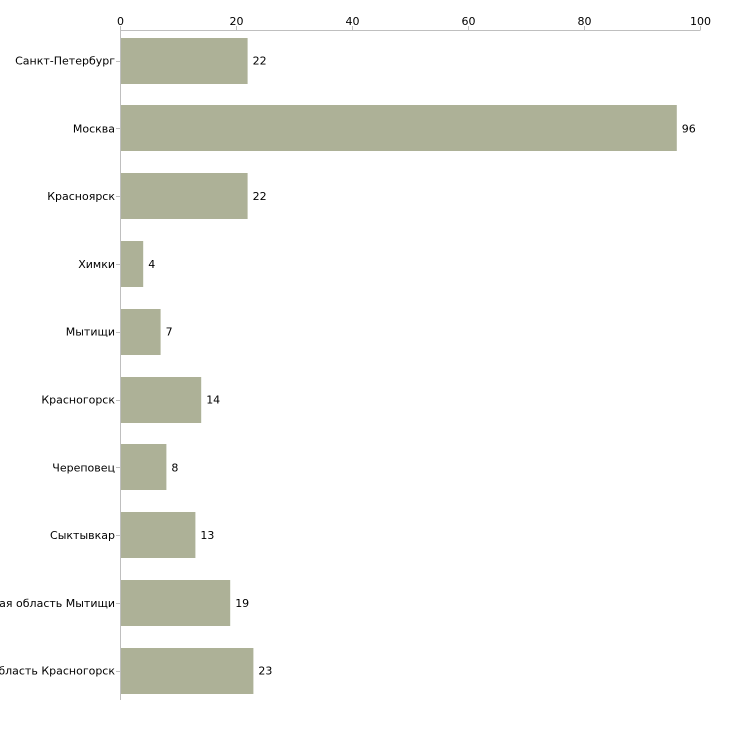 The width and height of the screenshot is (730, 730). What do you see at coordinates (120, 21) in the screenshot?
I see `x-tick-label: 0` at bounding box center [120, 21].